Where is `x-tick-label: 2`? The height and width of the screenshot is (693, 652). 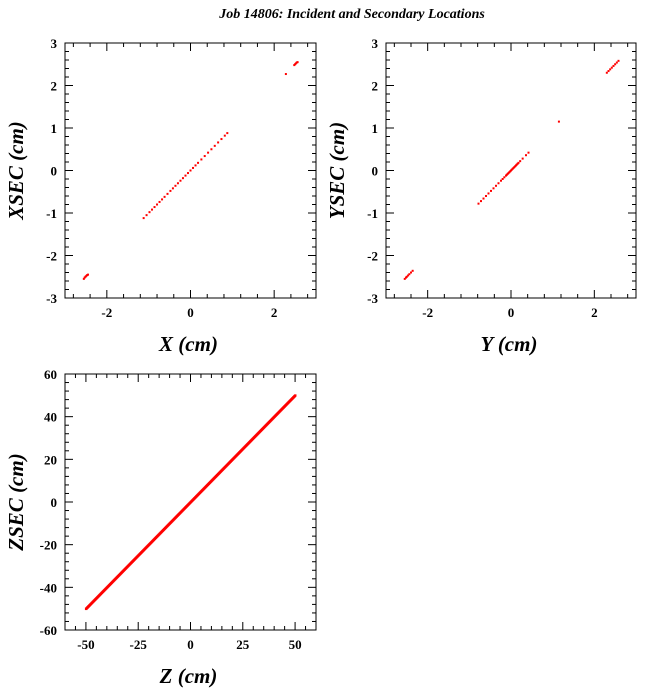
x-tick-label: 2 is located at coordinates (274, 312).